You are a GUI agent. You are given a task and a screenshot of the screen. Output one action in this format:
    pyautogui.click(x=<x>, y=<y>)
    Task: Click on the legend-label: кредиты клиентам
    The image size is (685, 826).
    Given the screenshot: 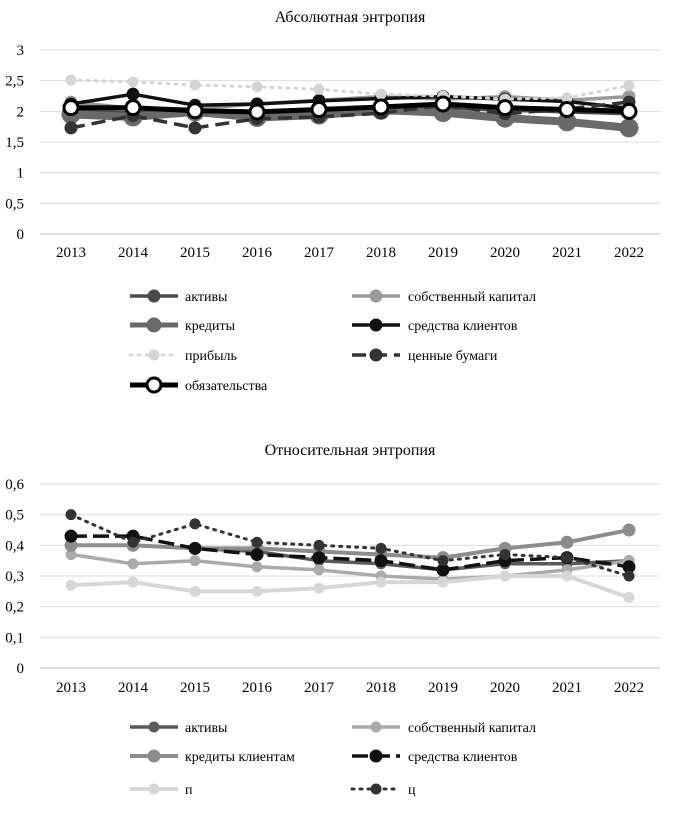 What is the action you would take?
    pyautogui.click(x=240, y=757)
    